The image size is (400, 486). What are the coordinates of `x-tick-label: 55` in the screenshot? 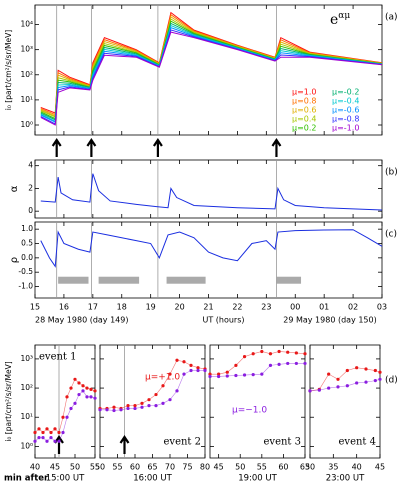 It's located at (95, 467).